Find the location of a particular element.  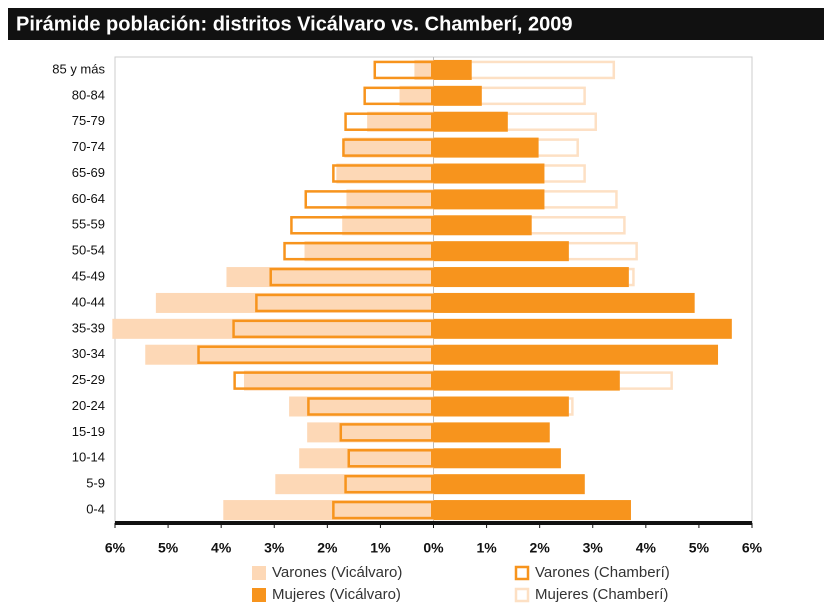

title-bar is located at coordinates (416, 24).